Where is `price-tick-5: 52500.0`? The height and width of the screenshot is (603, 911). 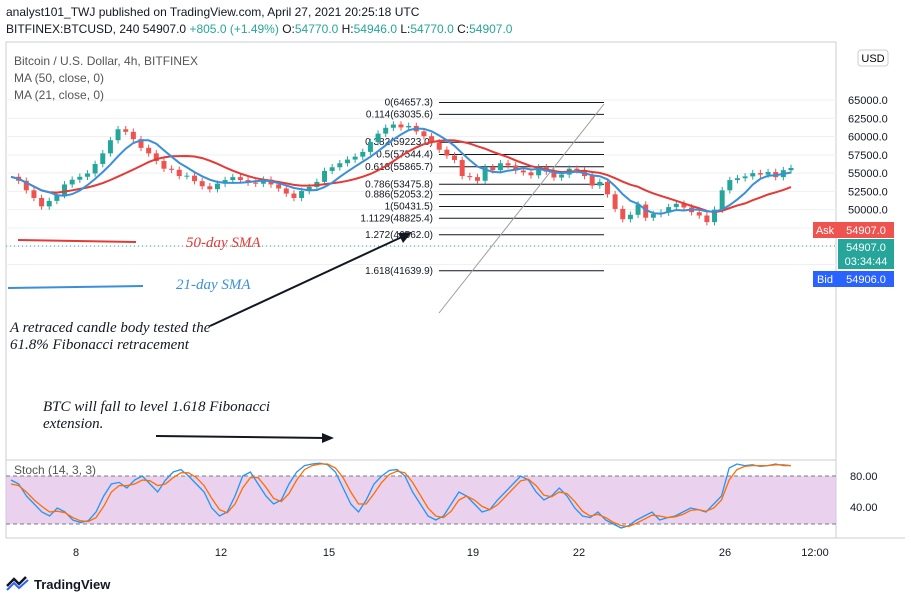
price-tick-5: 52500.0 is located at coordinates (868, 192).